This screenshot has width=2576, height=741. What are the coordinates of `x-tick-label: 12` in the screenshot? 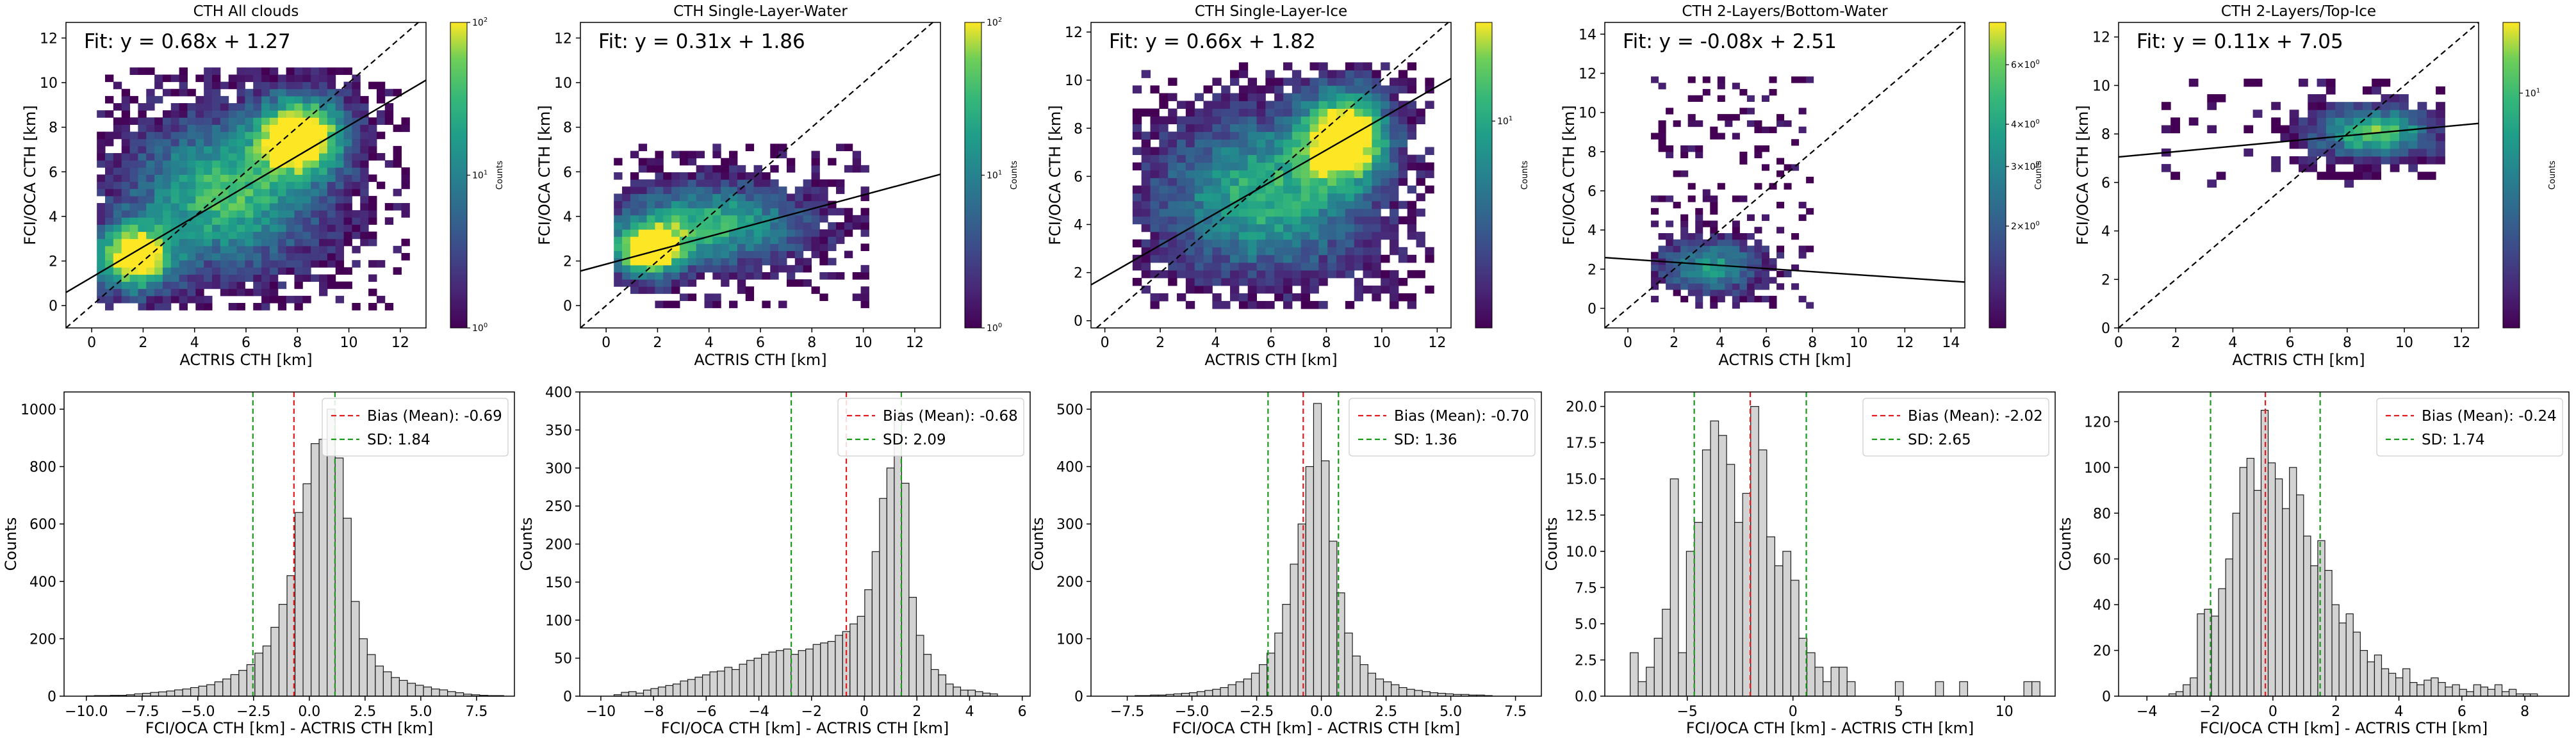 It's located at (1437, 343).